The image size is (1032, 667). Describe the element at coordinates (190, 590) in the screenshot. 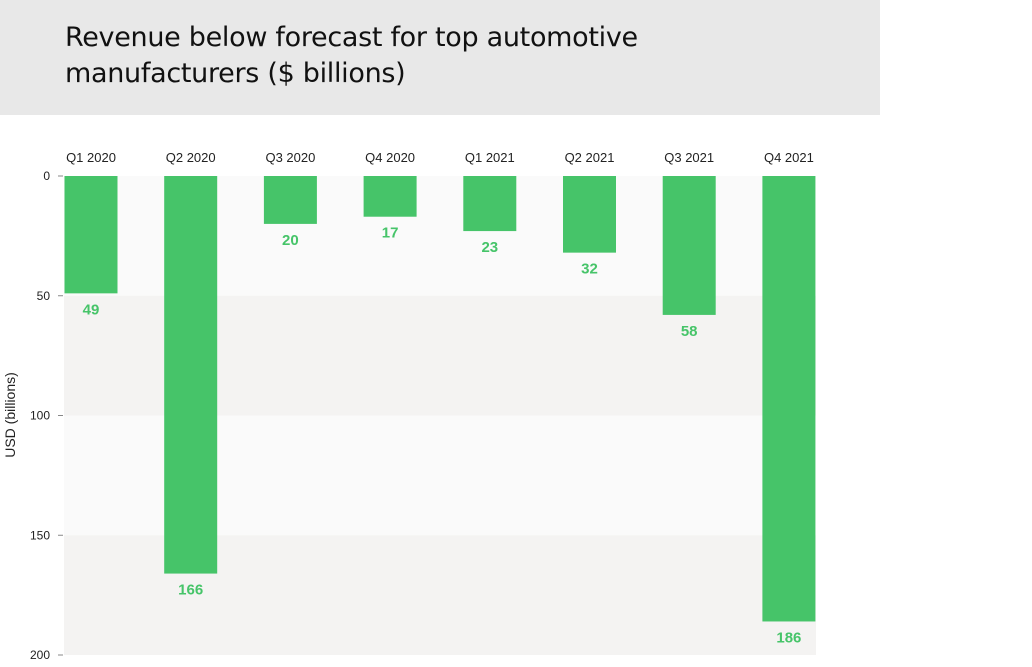

I see `value-label: 166` at that location.